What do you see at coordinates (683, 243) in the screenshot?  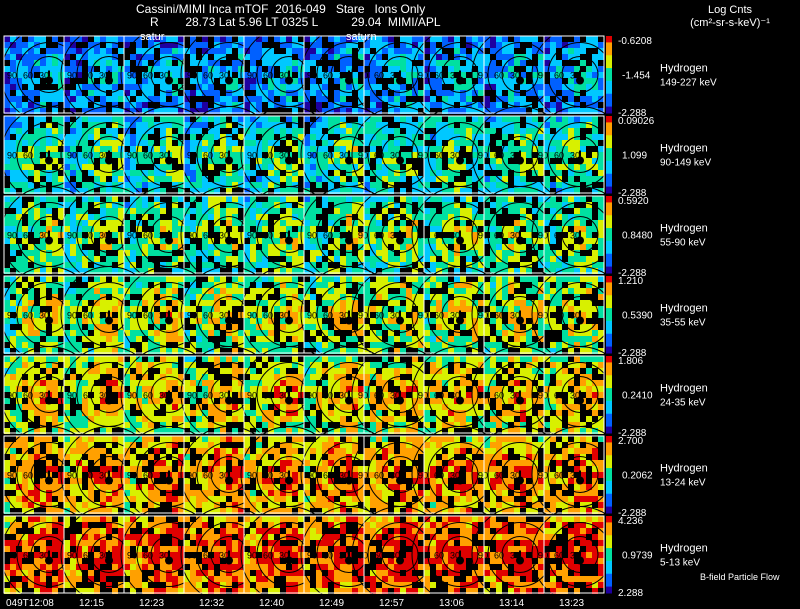 I see `energy-label: 55-90 keV` at bounding box center [683, 243].